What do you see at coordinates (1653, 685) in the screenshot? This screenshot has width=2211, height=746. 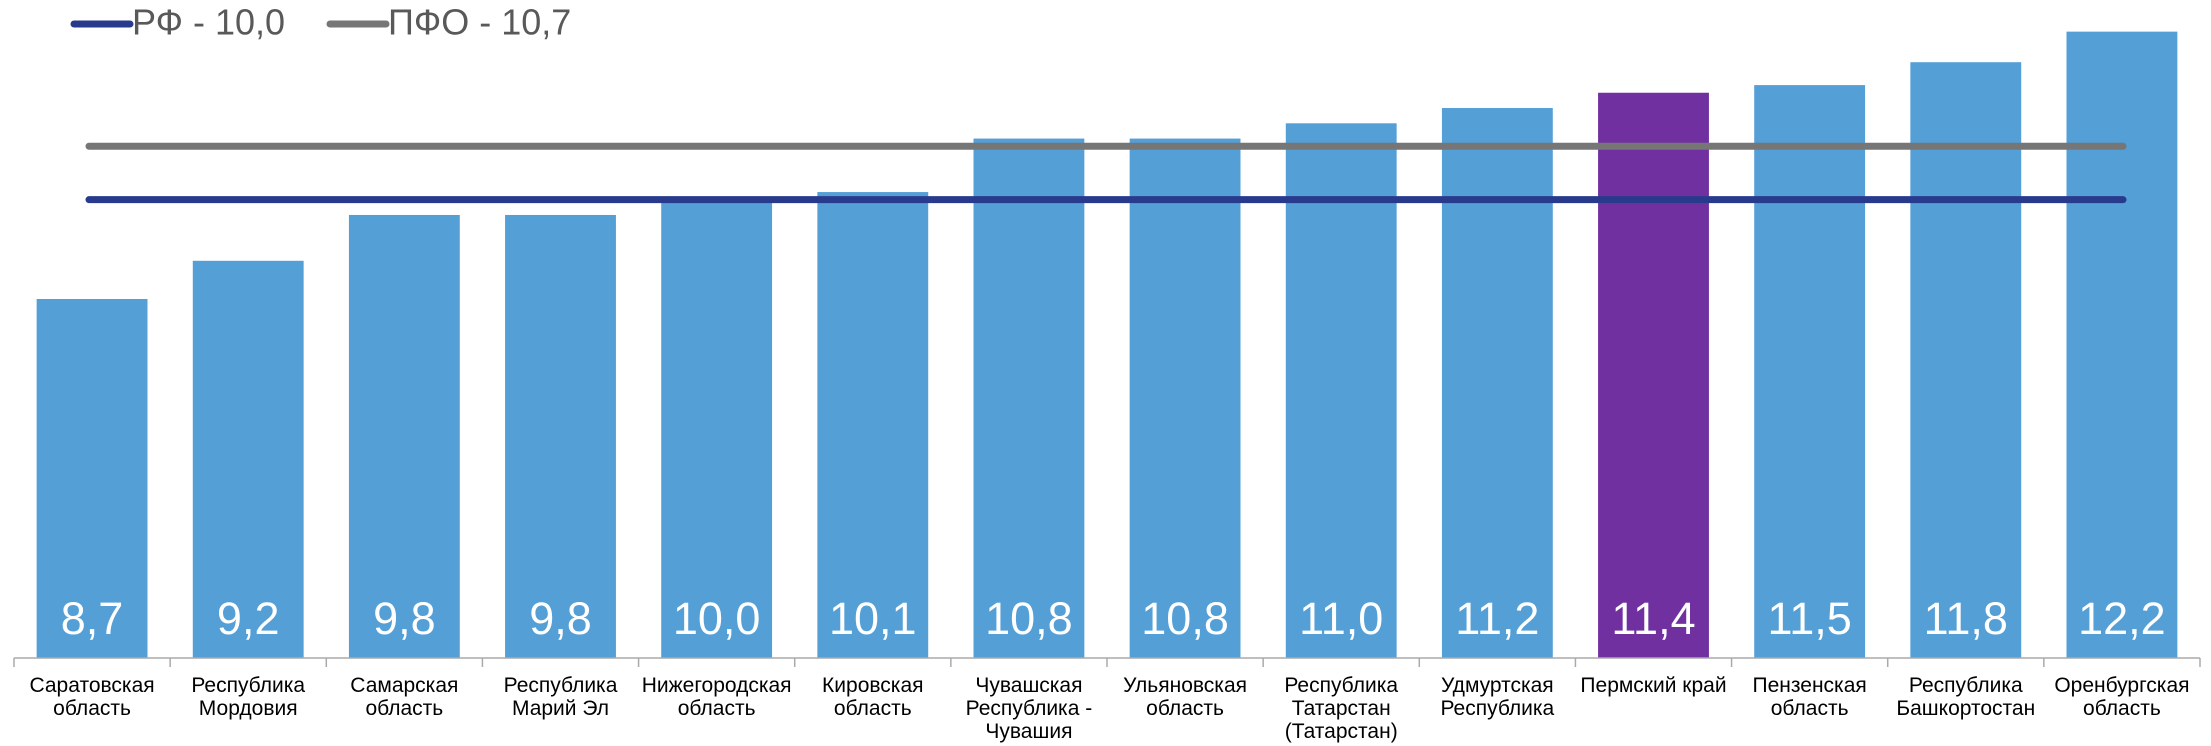 I see `x-tick-label: Пермский край` at bounding box center [1653, 685].